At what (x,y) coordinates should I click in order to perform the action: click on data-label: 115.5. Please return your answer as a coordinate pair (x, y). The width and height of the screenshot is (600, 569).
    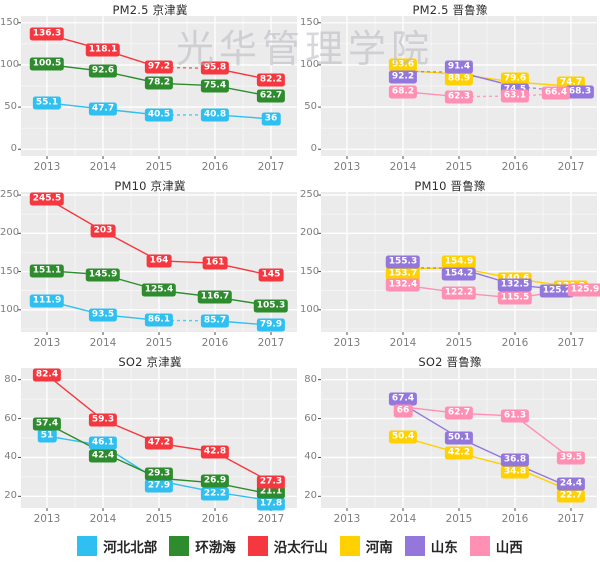
    Looking at the image, I should click on (515, 298).